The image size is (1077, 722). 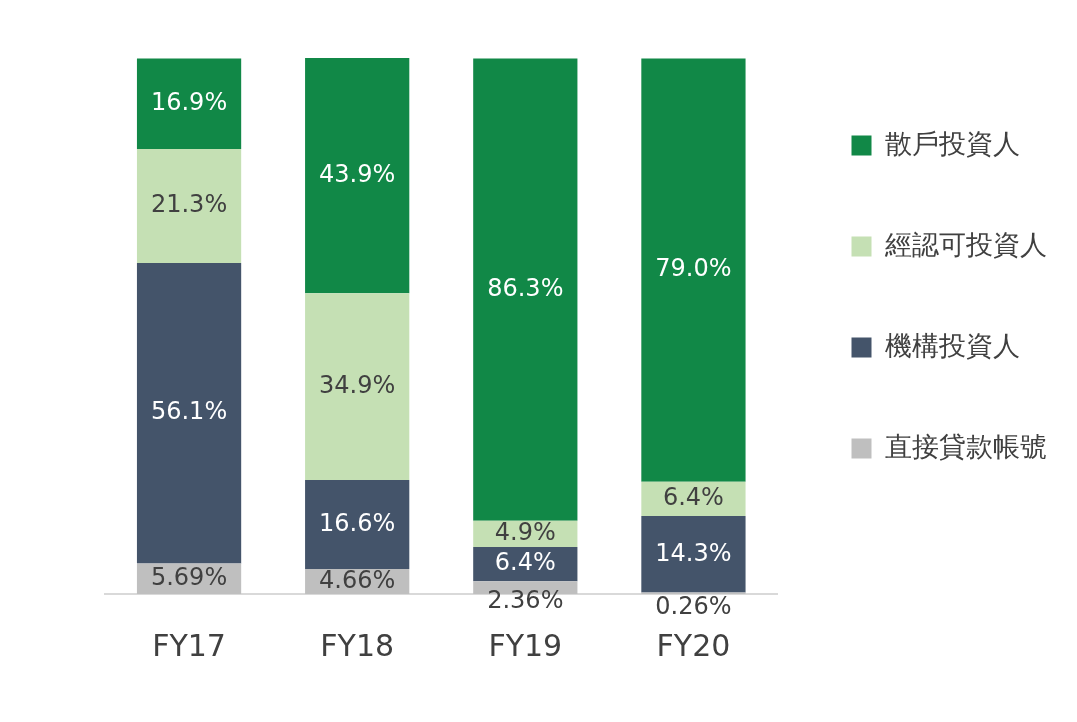 What do you see at coordinates (525, 599) in the screenshot?
I see `data-label: 2.36%` at bounding box center [525, 599].